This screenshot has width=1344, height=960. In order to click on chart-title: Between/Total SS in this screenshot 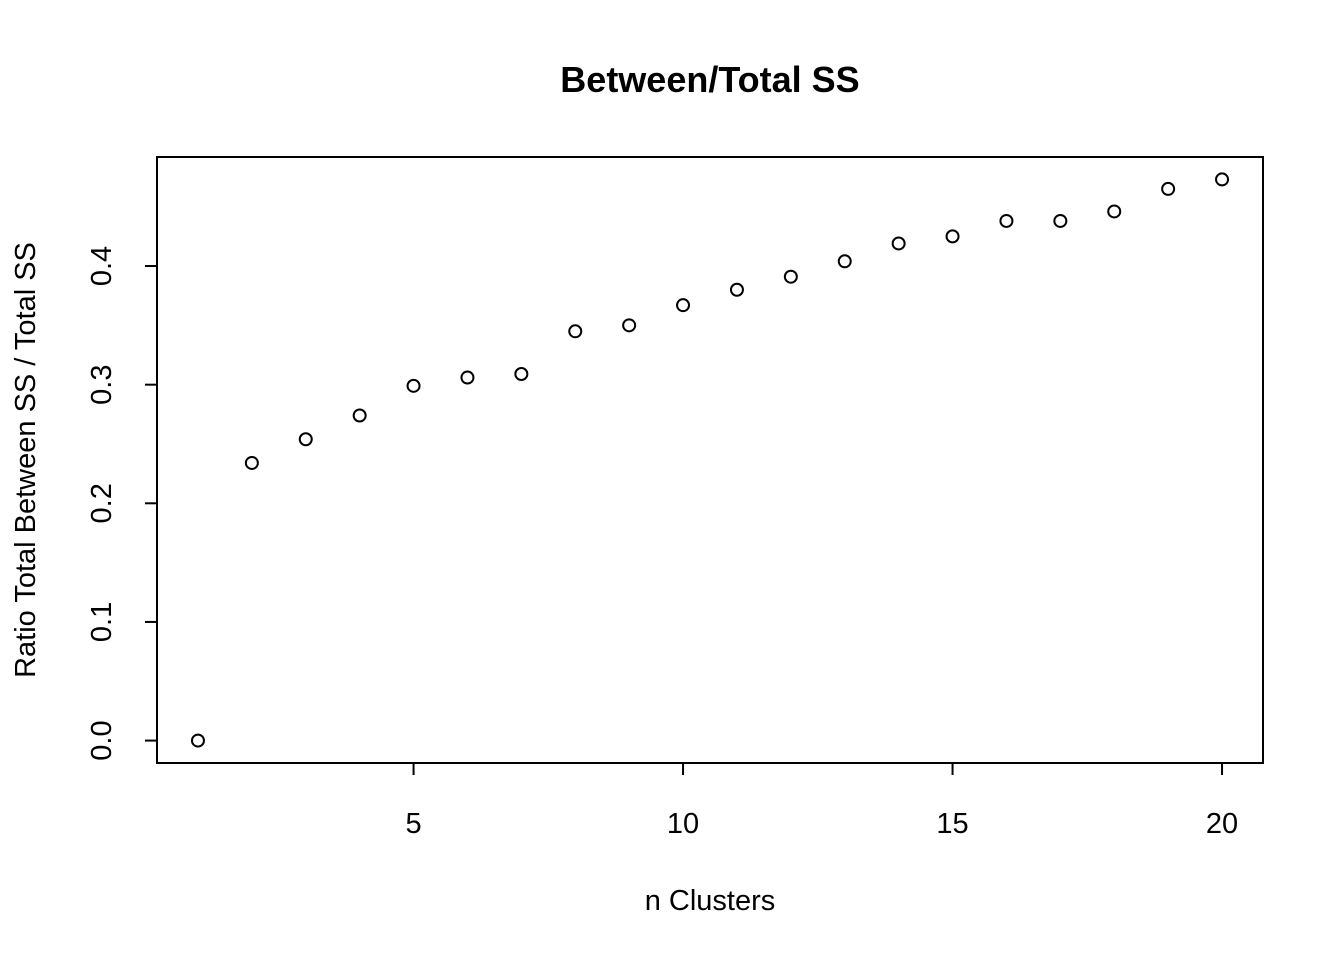, I will do `click(709, 79)`.